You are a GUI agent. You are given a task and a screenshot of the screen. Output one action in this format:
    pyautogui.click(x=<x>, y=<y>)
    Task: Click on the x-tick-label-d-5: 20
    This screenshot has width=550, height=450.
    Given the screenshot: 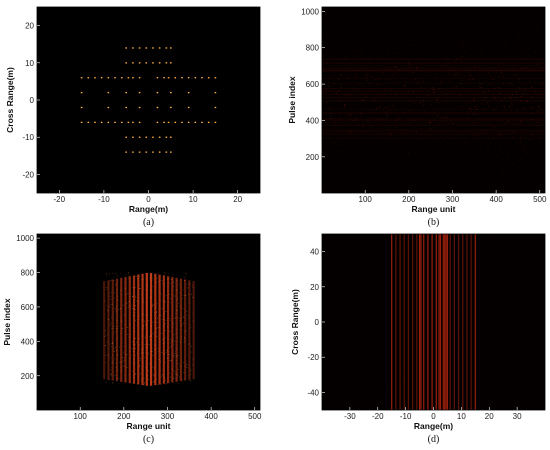 What is the action you would take?
    pyautogui.click(x=489, y=416)
    